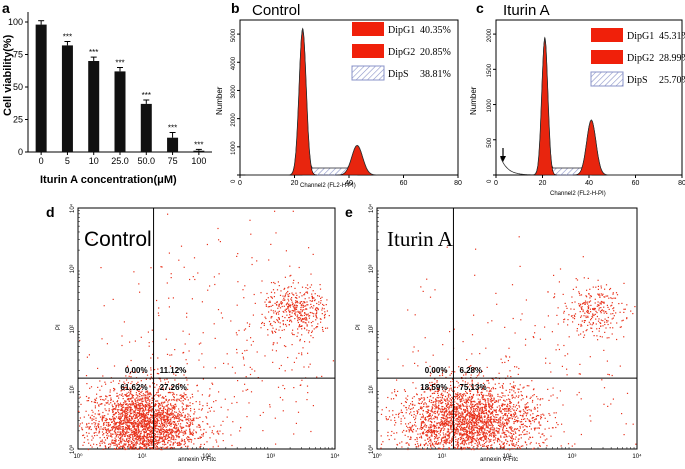 This screenshot has height=469, width=685. What do you see at coordinates (672, 36) in the screenshot?
I see `hist-legend-value: 45.31%` at bounding box center [672, 36].